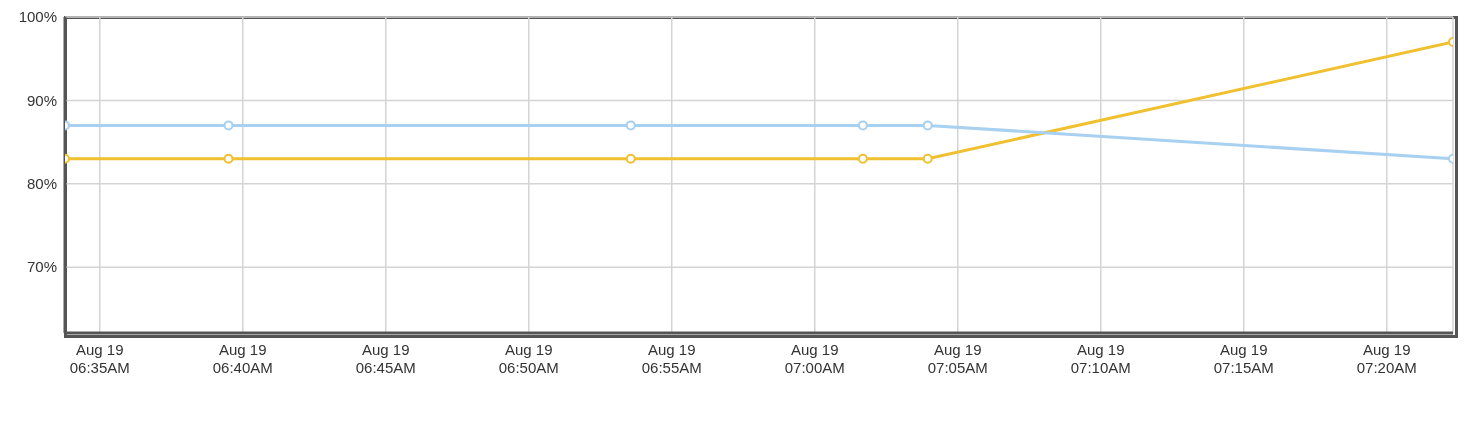 This screenshot has height=425, width=1468. What do you see at coordinates (242, 358) in the screenshot?
I see `x-tick-label: Aug 19 06:40AM` at bounding box center [242, 358].